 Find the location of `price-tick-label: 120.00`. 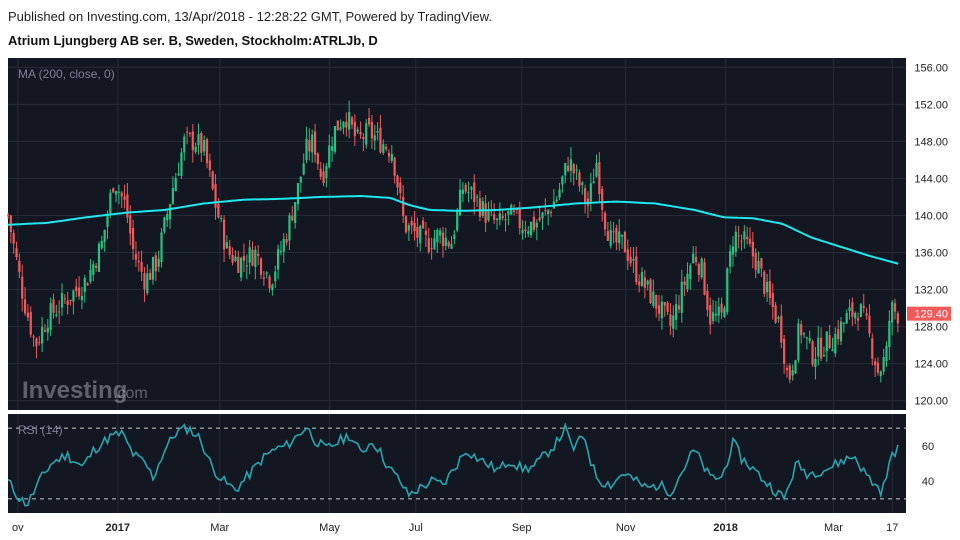

price-tick-label: 120.00 is located at coordinates (931, 402).